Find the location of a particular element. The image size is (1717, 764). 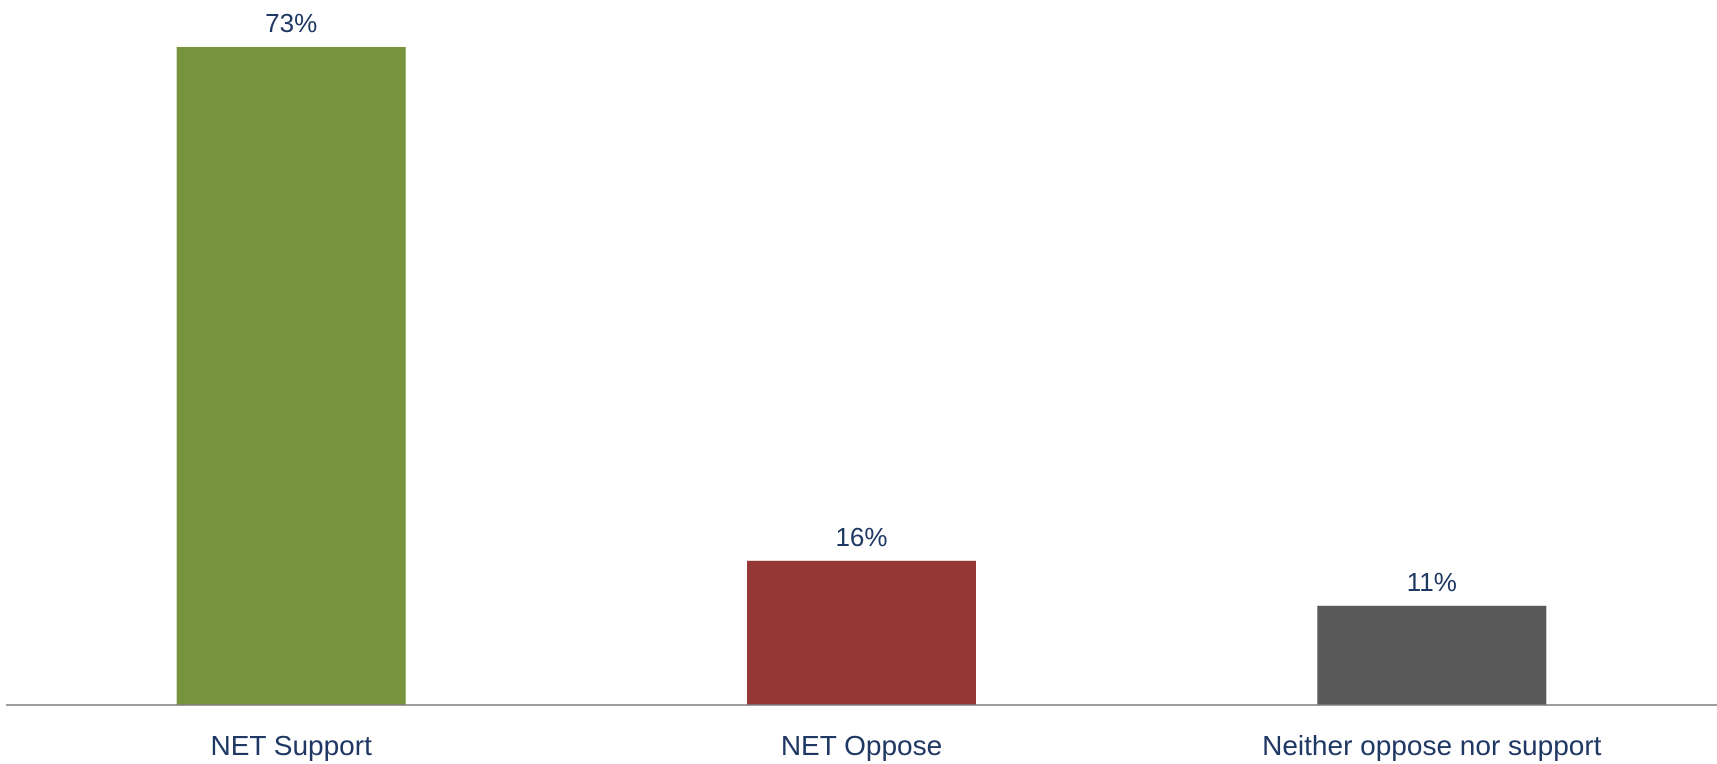

x-tick-label-net-support: NET Support is located at coordinates (292, 745).